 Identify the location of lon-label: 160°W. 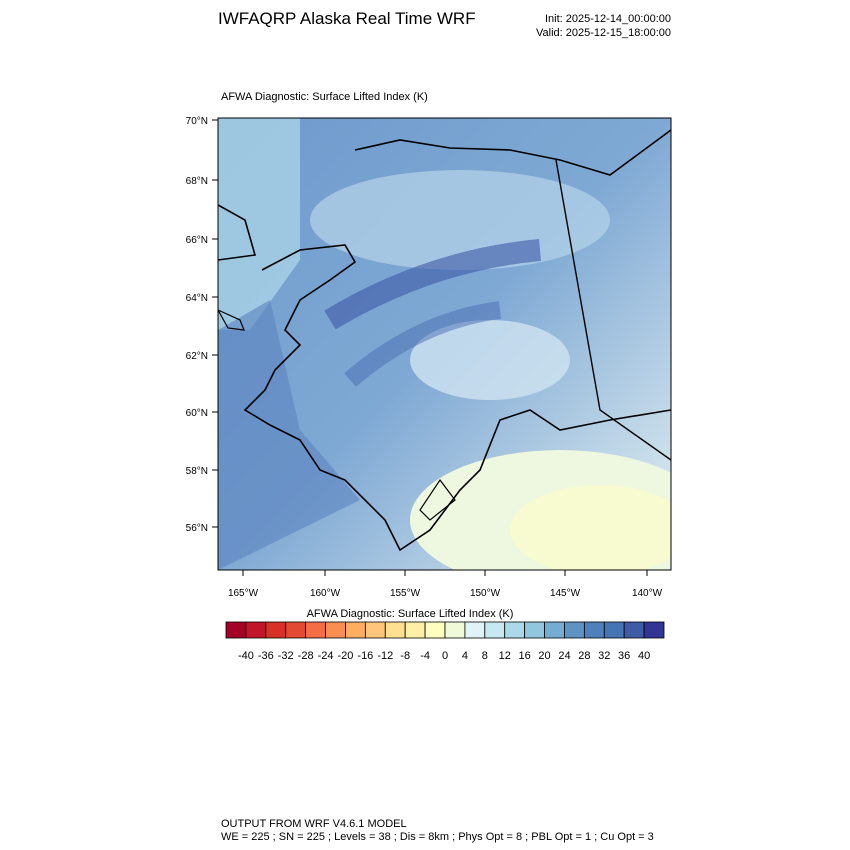
(325, 593).